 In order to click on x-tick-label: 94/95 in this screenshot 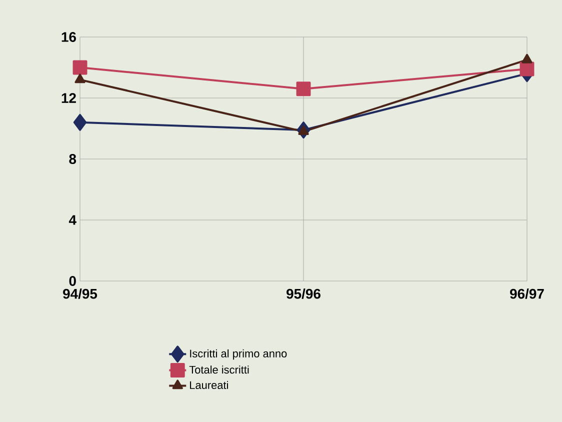, I will do `click(80, 293)`.